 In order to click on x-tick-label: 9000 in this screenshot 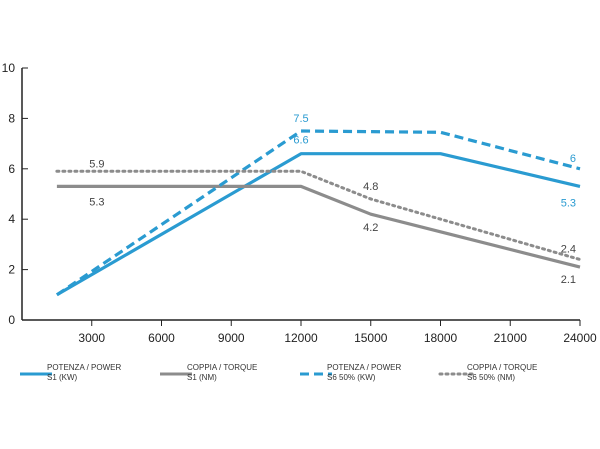, I will do `click(231, 338)`.